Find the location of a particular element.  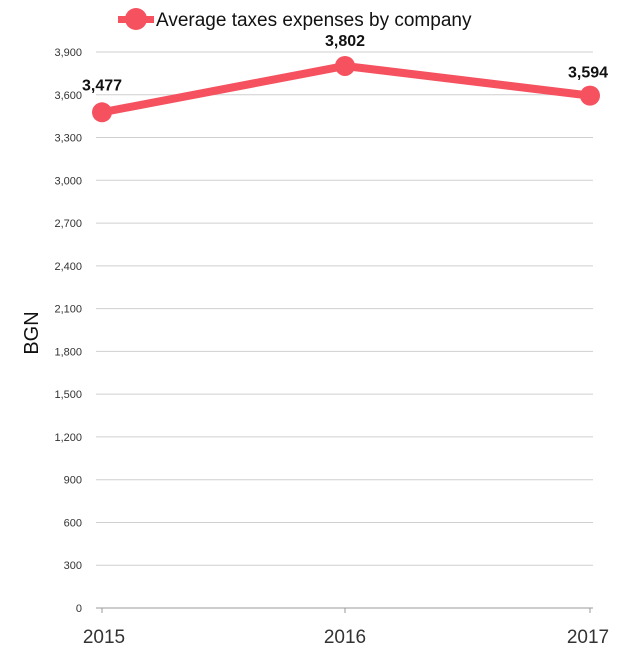

y-tick-label: 1,200 is located at coordinates (68, 438).